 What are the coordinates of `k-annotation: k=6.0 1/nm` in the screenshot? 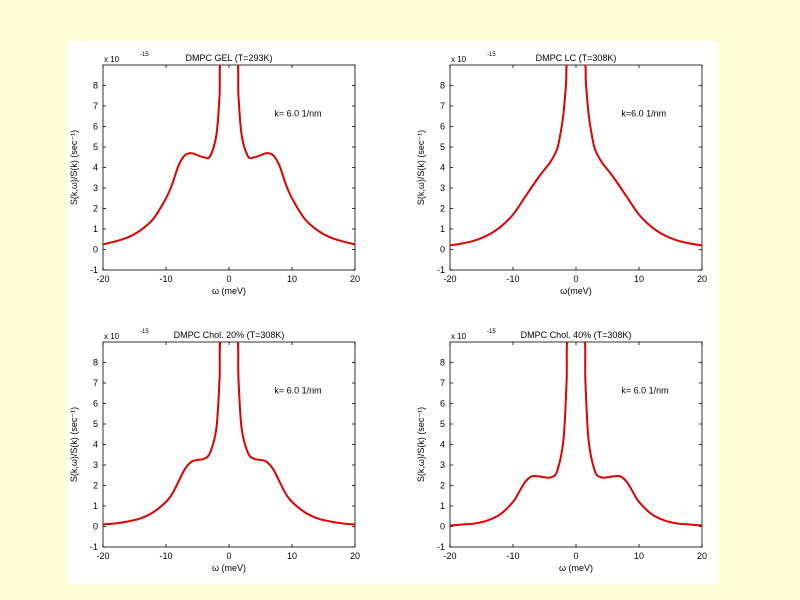 It's located at (643, 113).